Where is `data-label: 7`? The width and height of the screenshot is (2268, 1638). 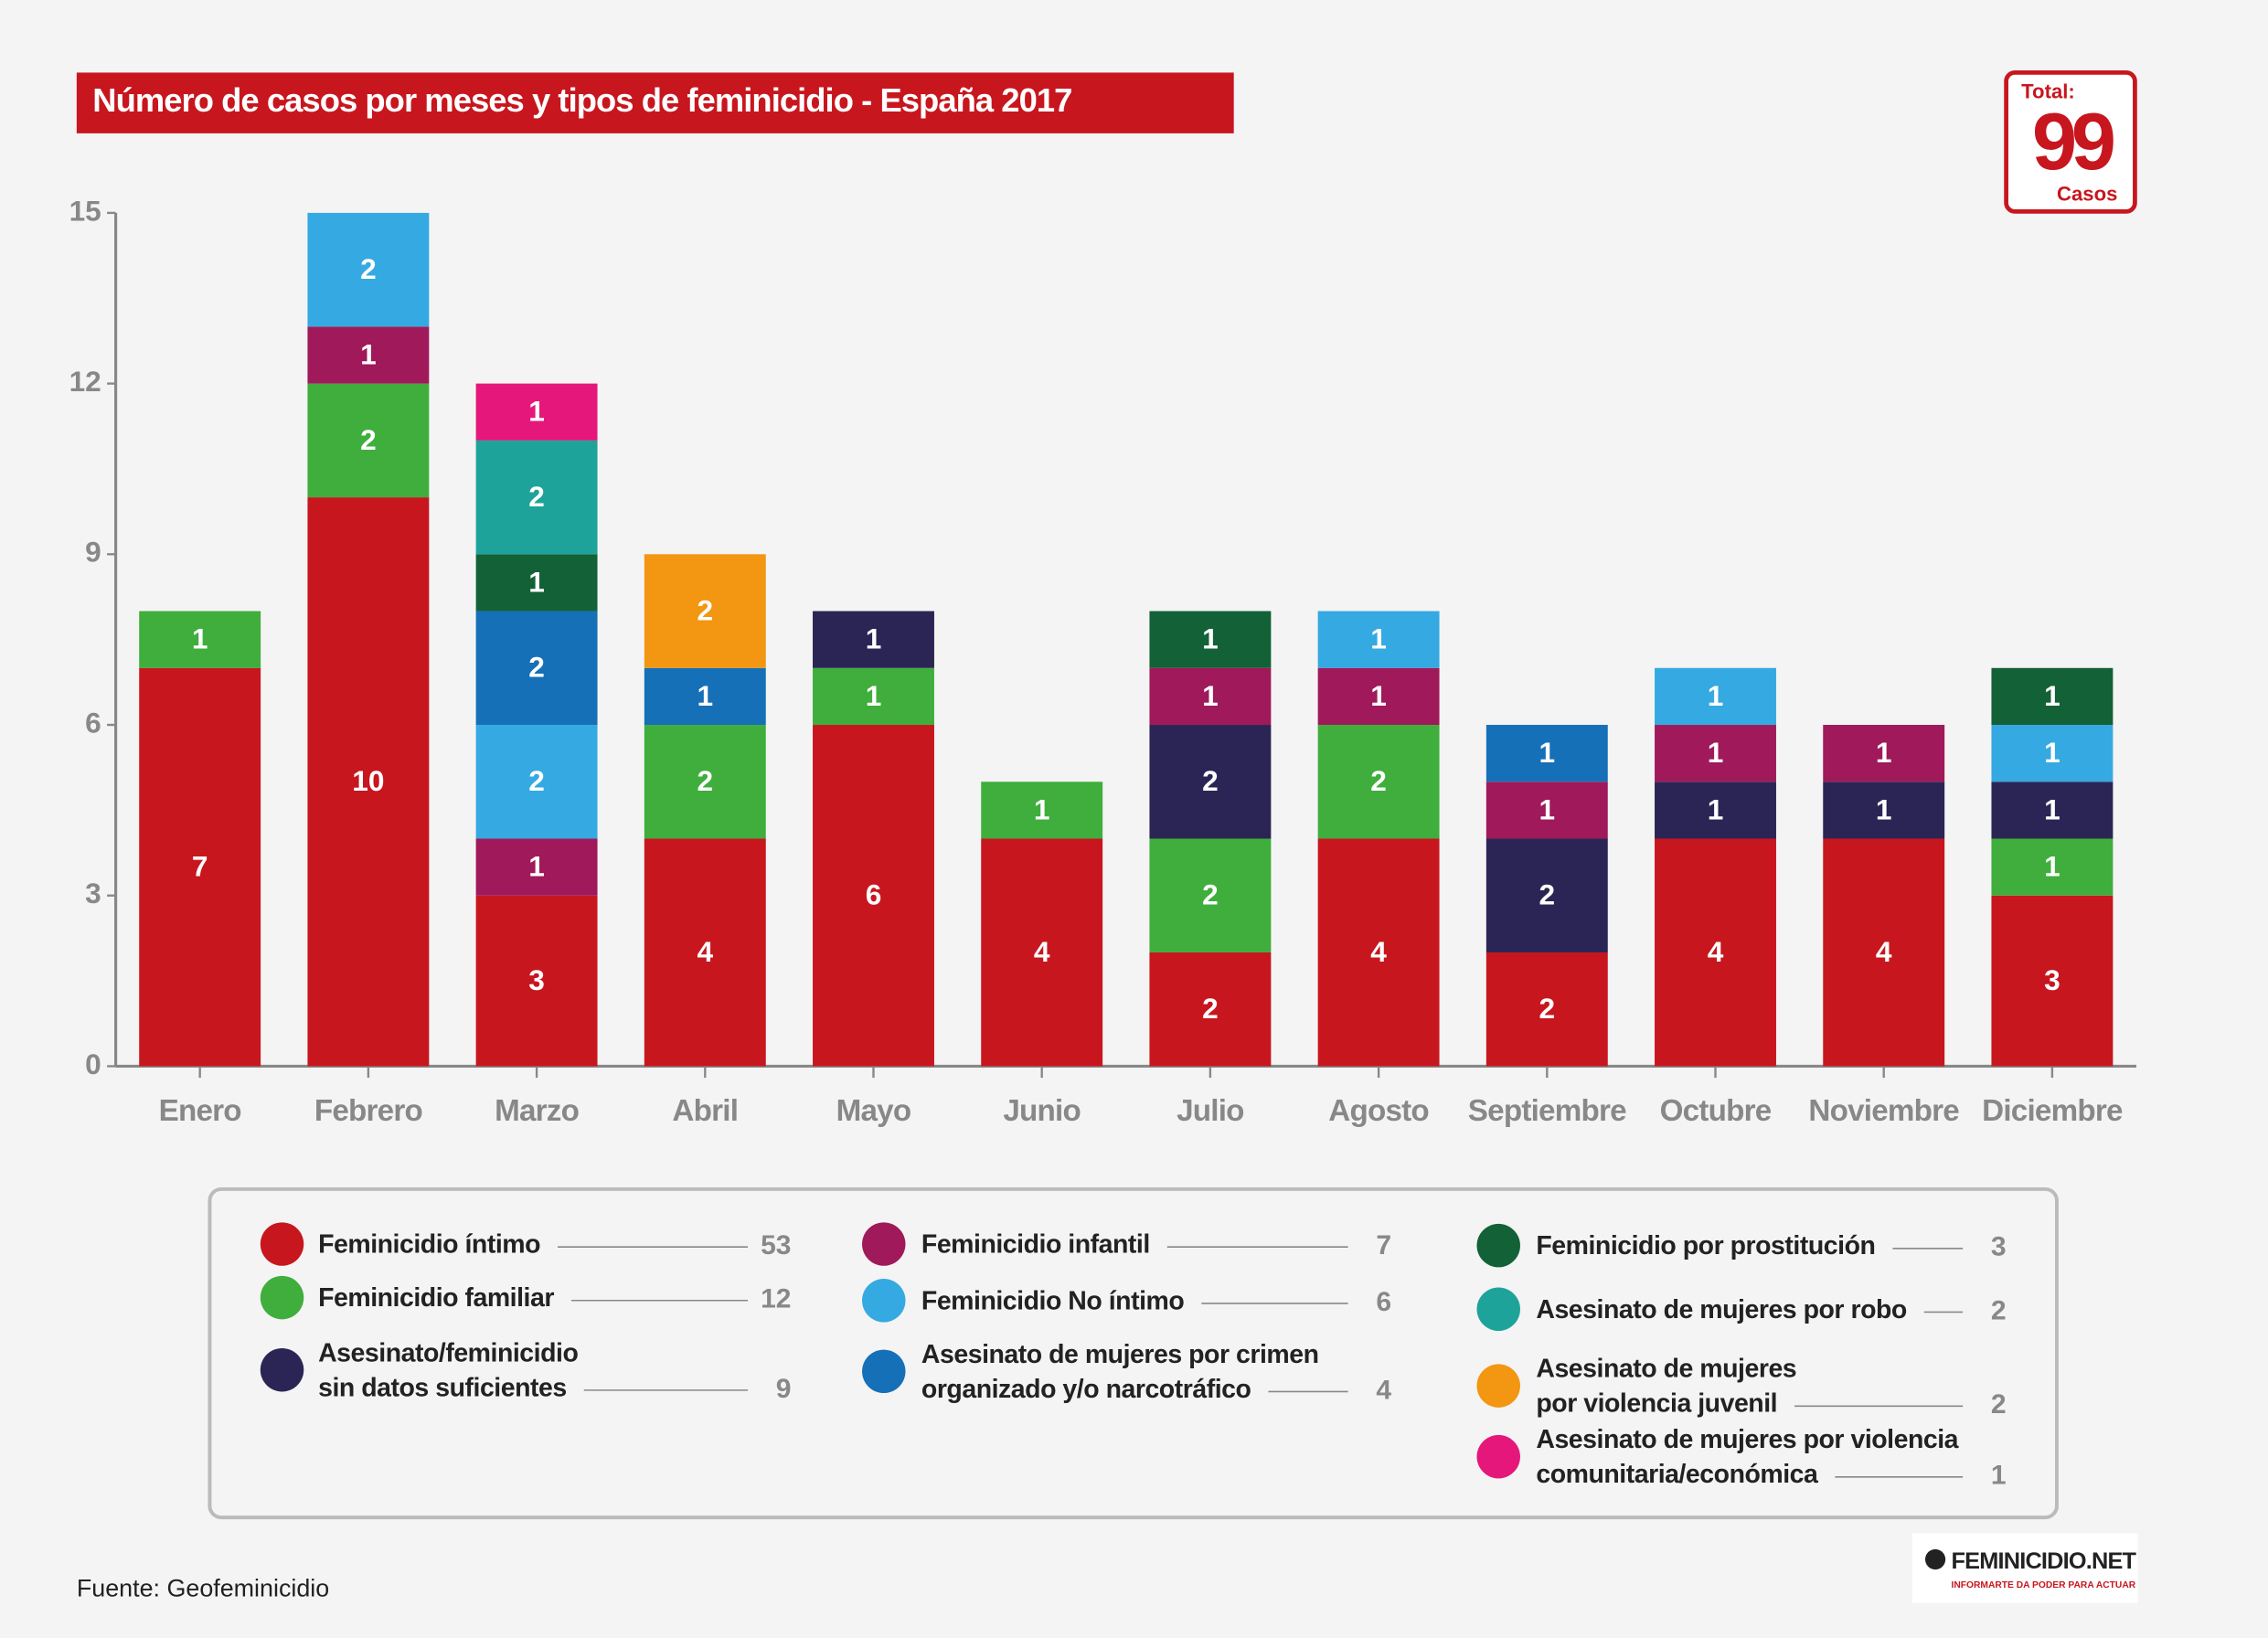 data-label: 7 is located at coordinates (200, 866).